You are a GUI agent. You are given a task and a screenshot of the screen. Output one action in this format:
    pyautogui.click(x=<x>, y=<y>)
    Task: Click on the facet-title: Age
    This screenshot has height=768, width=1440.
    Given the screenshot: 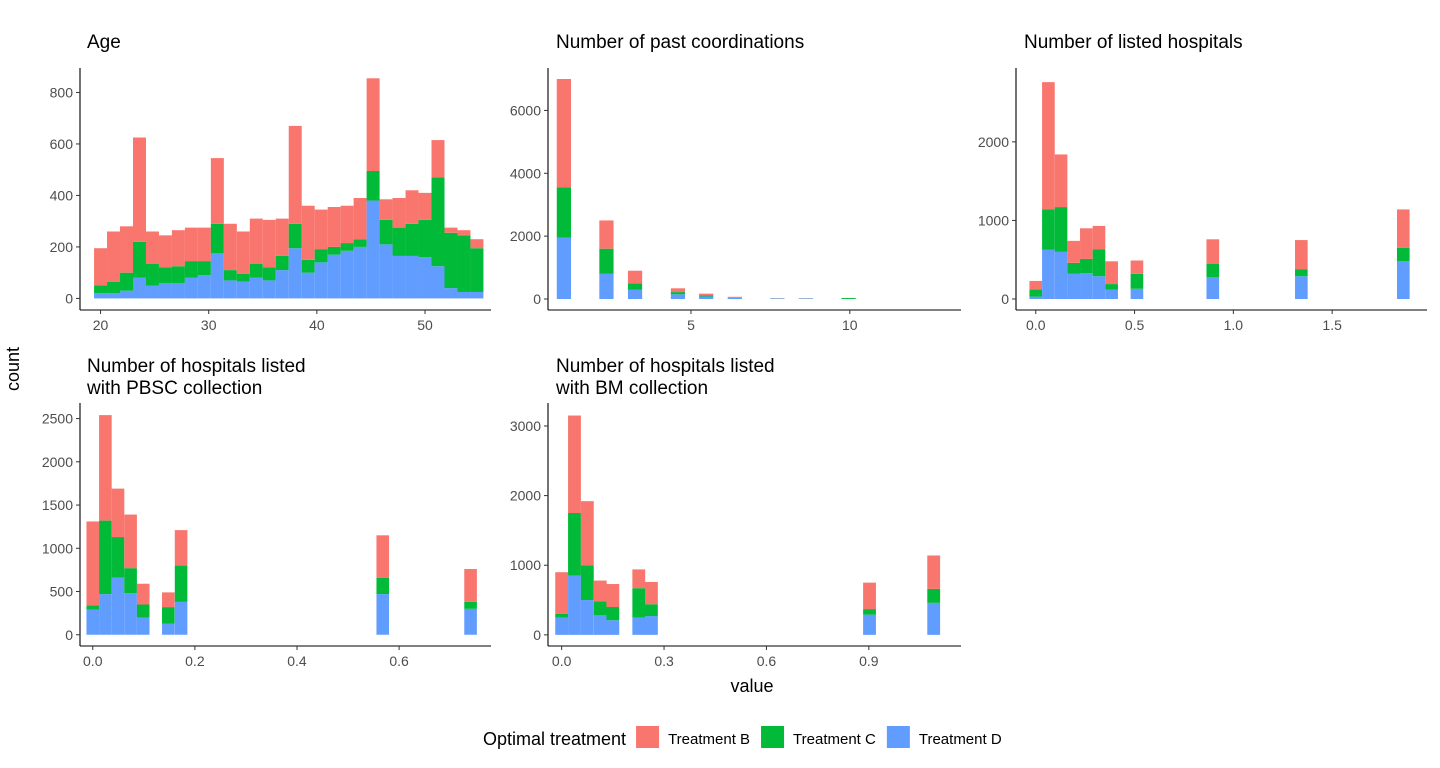 What is the action you would take?
    pyautogui.click(x=104, y=42)
    